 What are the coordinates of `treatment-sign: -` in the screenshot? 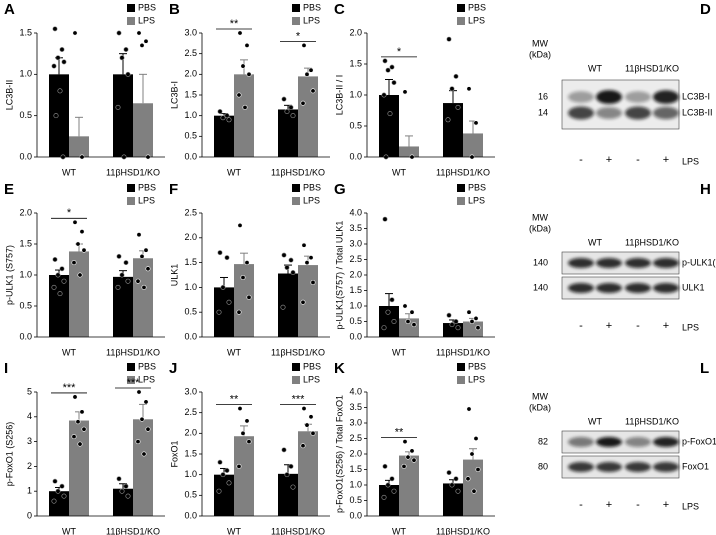 It's located at (581, 326).